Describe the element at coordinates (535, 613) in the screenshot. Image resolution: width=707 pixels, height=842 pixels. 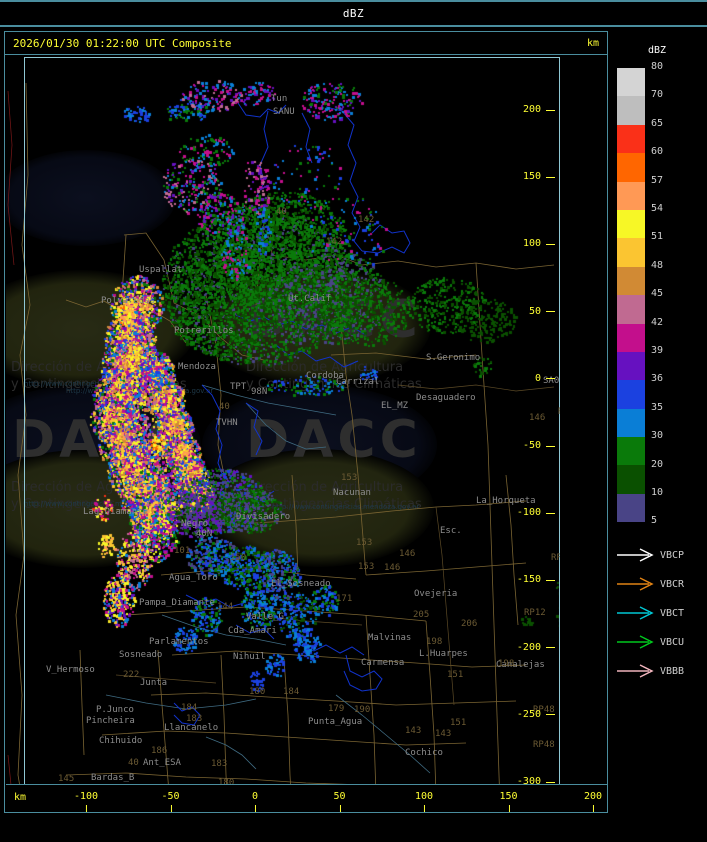
I see `road-number-label: RP12` at that location.